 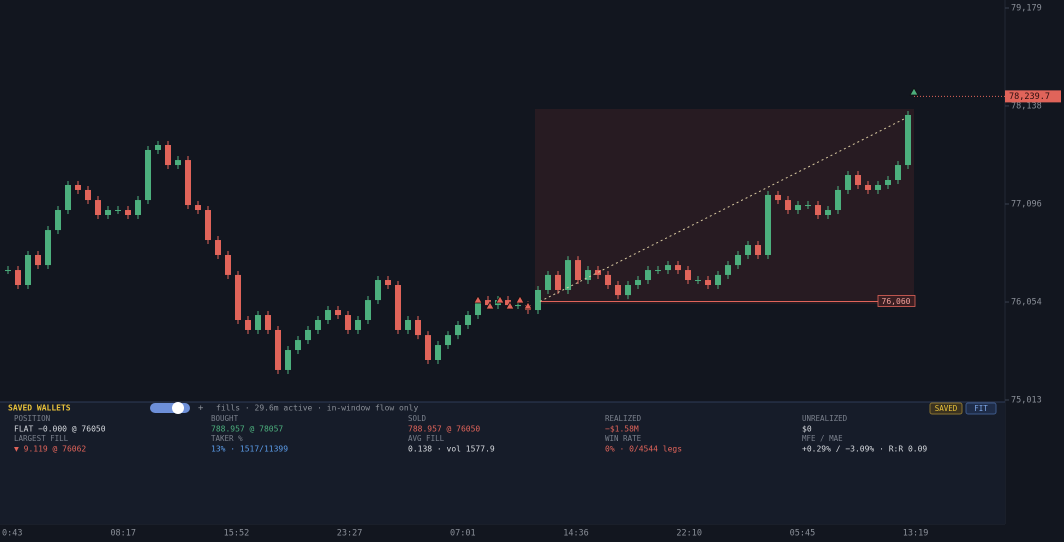 I want to click on stat-label: AVG FILL, so click(x=426, y=438).